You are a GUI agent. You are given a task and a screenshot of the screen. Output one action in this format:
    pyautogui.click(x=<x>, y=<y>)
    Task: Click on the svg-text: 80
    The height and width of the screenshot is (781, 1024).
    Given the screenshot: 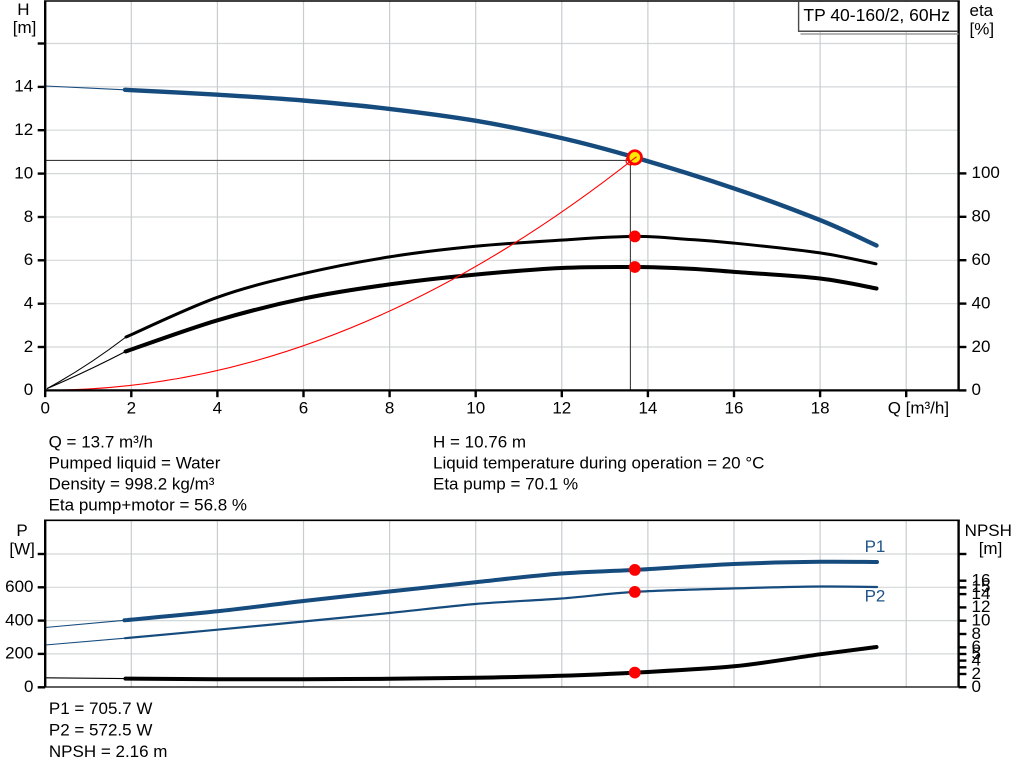 What is the action you would take?
    pyautogui.click(x=981, y=216)
    